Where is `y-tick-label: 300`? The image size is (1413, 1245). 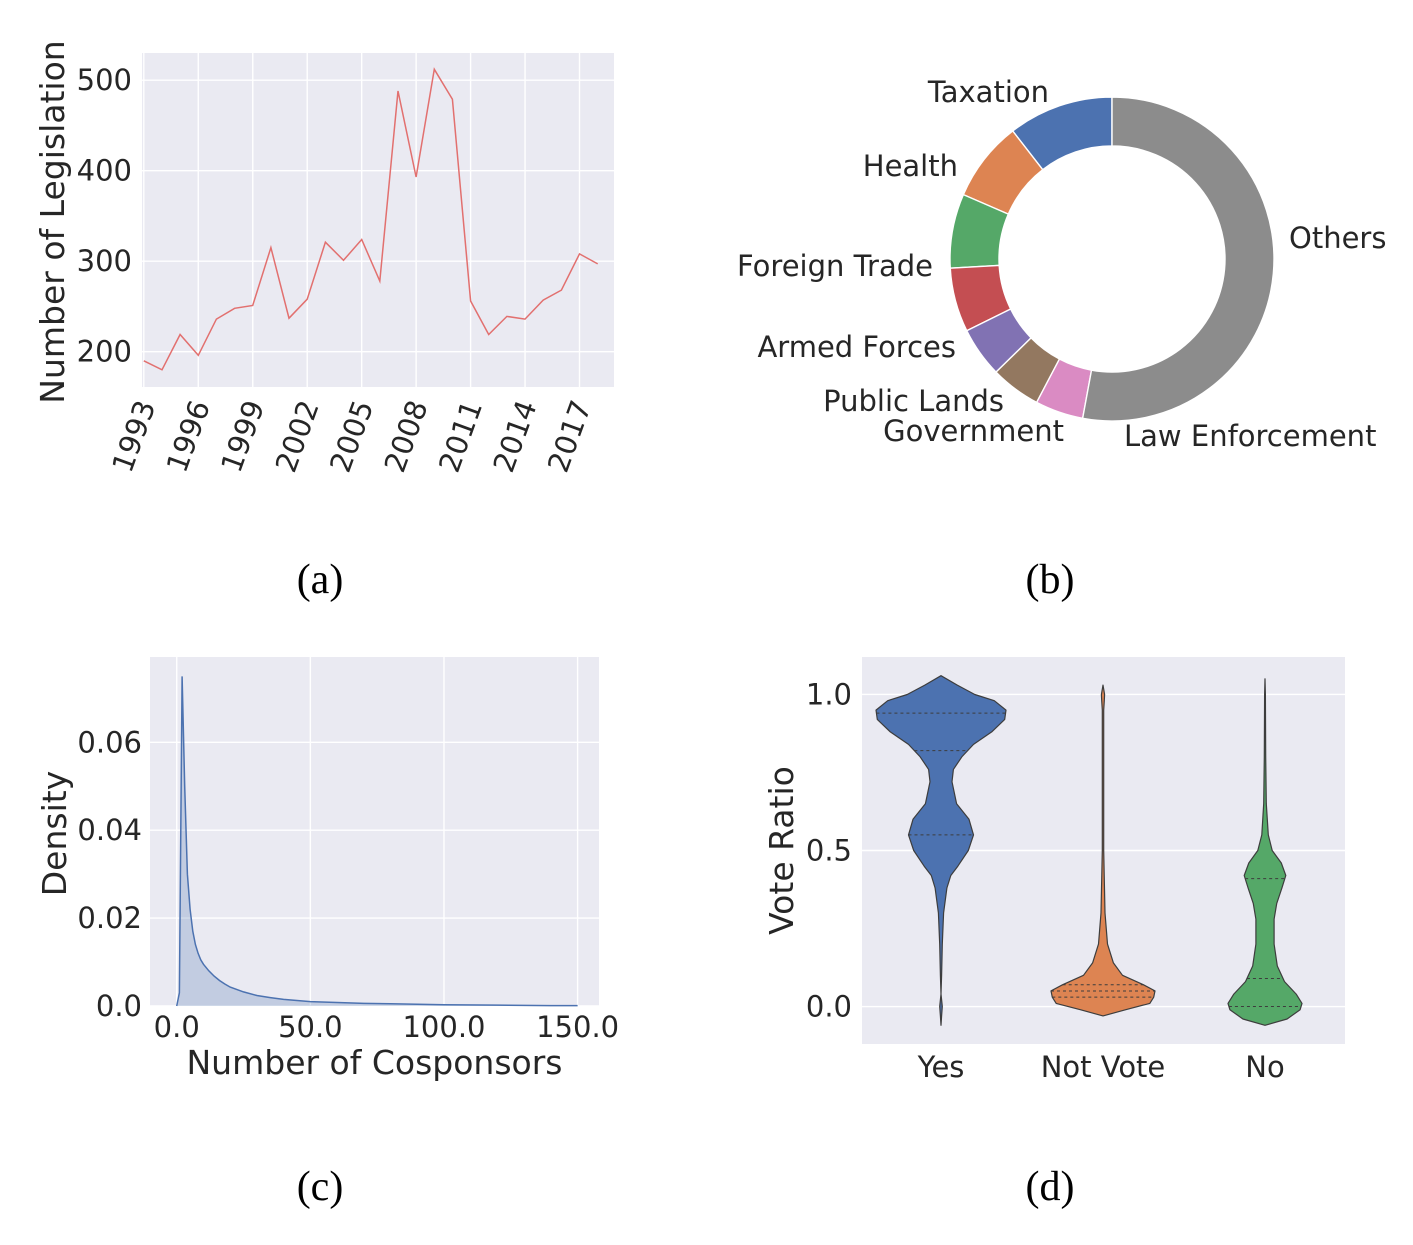 y-tick-label: 300 is located at coordinates (104, 261).